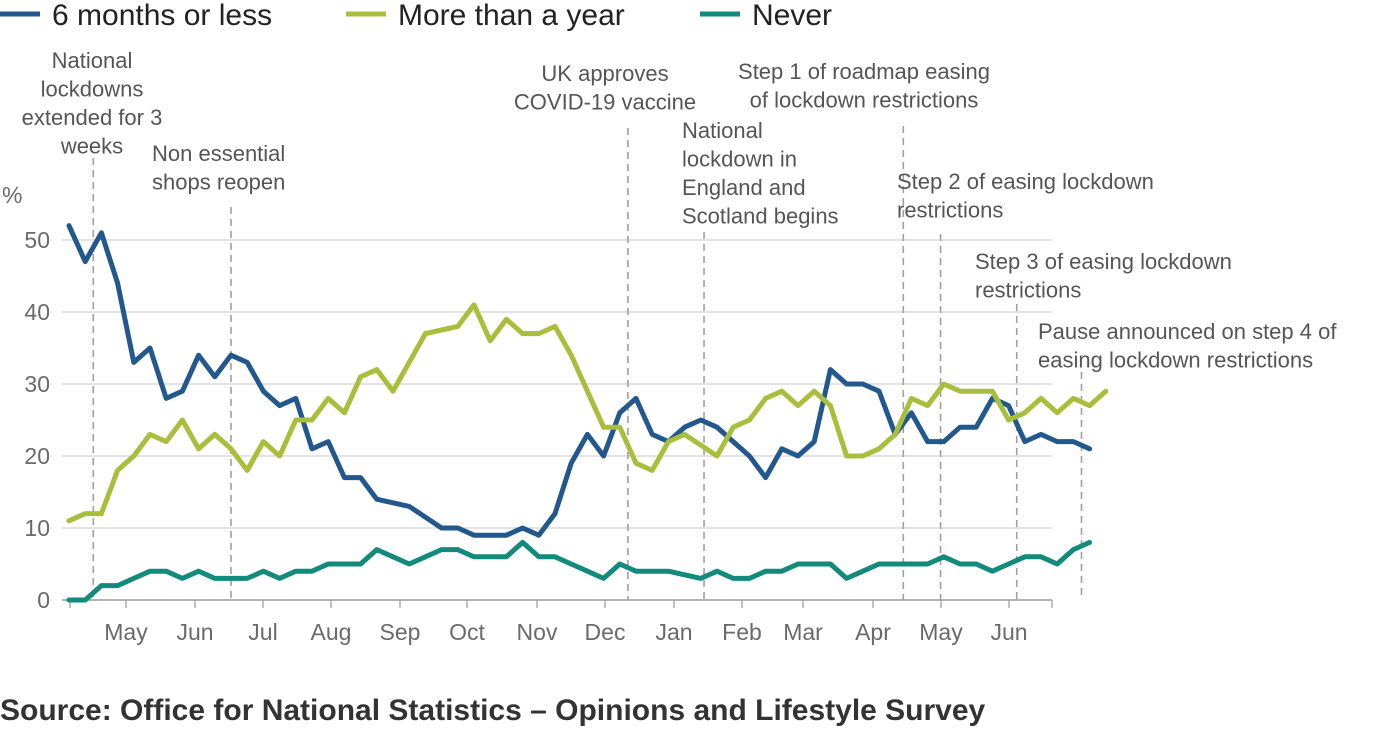 The image size is (1378, 734). Describe the element at coordinates (511, 16) in the screenshot. I see `legend-label: More than a year` at that location.